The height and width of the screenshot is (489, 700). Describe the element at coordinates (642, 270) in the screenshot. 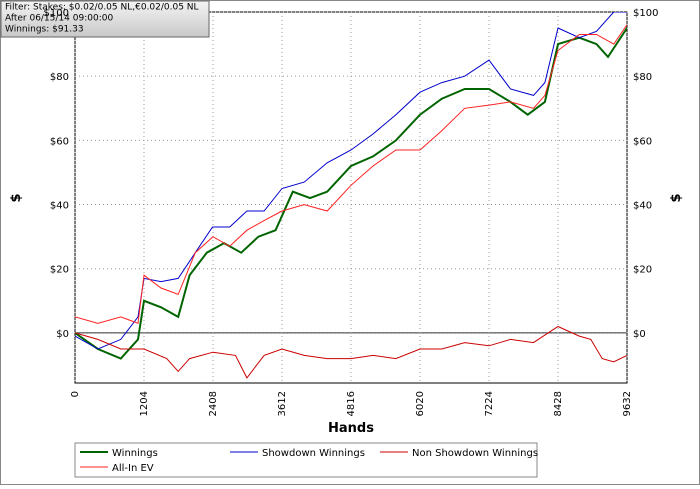

I see `y2-tick-label: $20` at that location.